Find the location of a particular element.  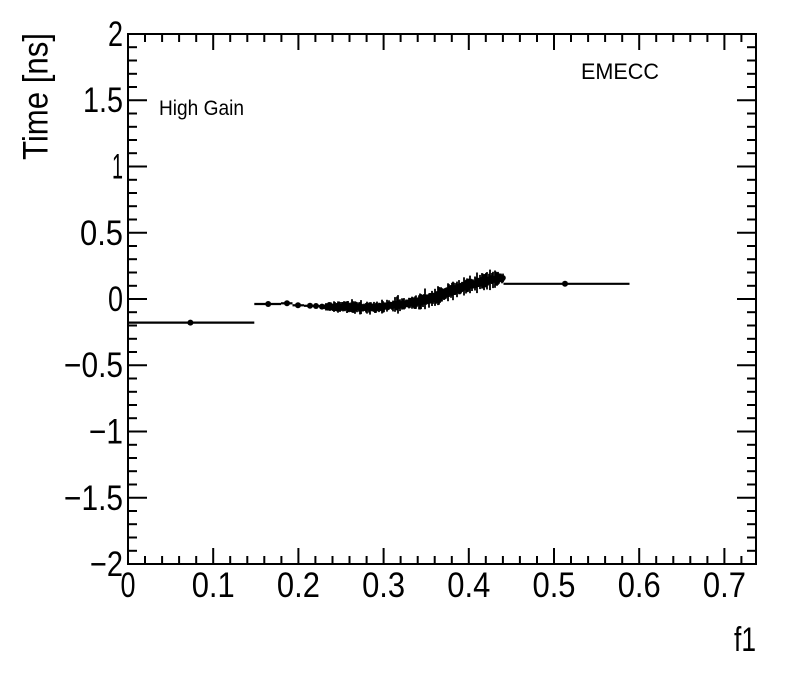

svg-text: −1 is located at coordinates (106, 432).